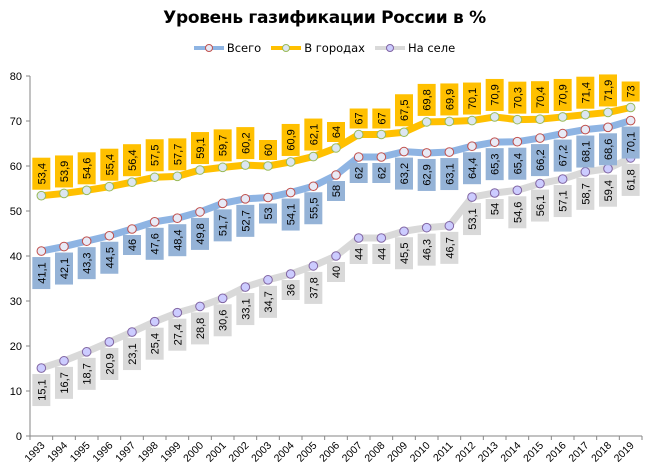 The height and width of the screenshot is (476, 649). What do you see at coordinates (578, 452) in the screenshot?
I see `x-tick-label: 2017` at bounding box center [578, 452].